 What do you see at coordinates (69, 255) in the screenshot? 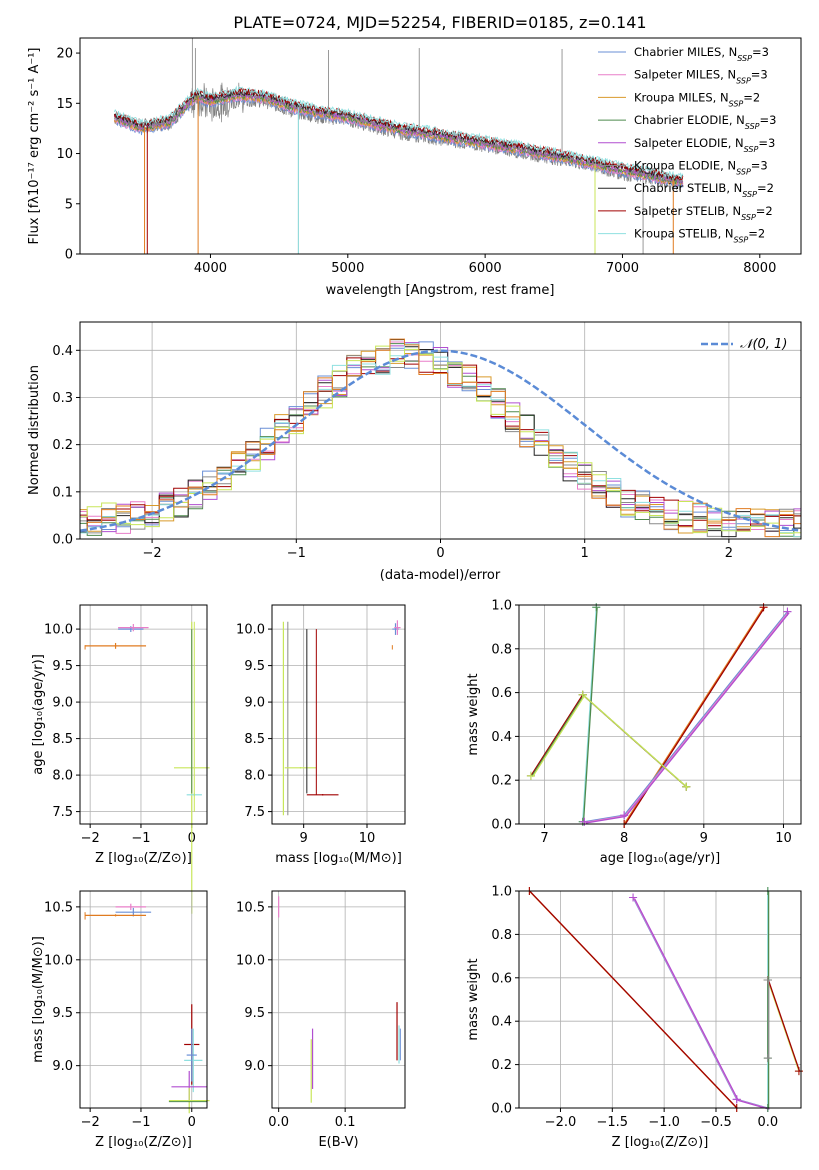
I see `y-tick-label: 0` at bounding box center [69, 255].